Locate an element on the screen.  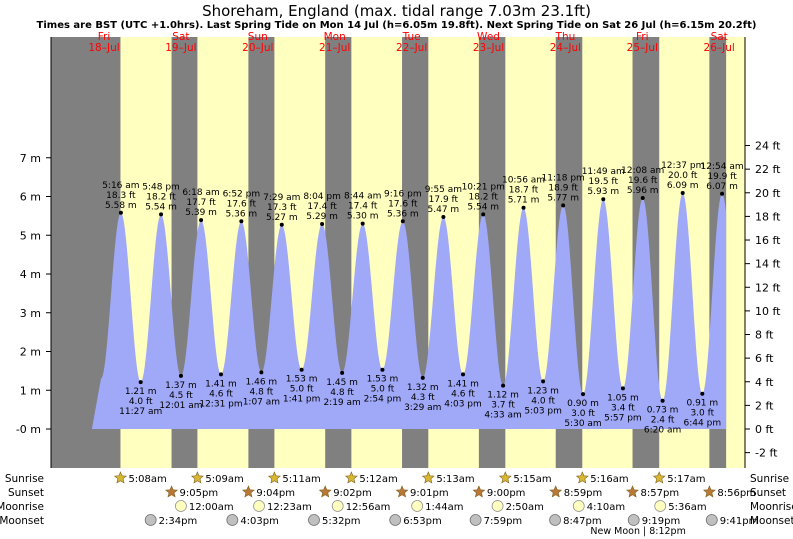
tide-time-label: 9:55 am is located at coordinates (443, 190).